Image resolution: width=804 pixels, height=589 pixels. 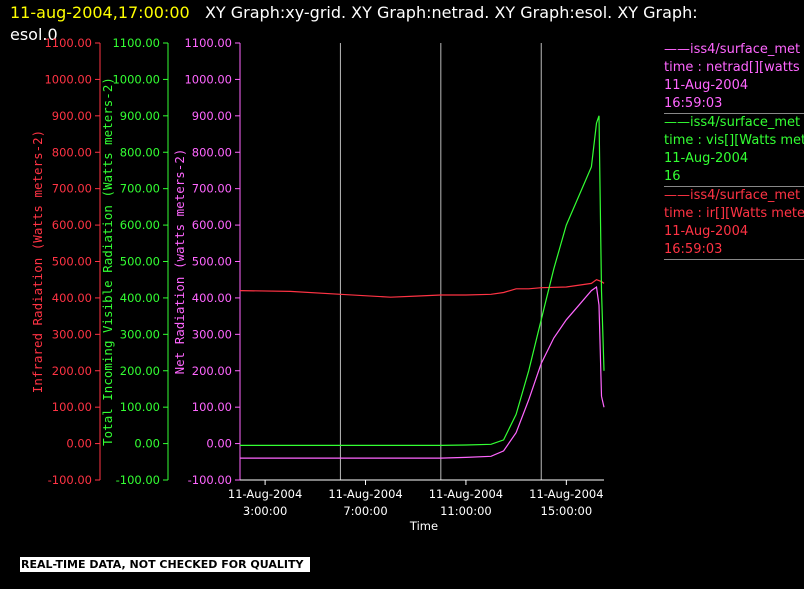 What do you see at coordinates (208, 43) in the screenshot?
I see `netrad-tick-label: 1100.00` at bounding box center [208, 43].